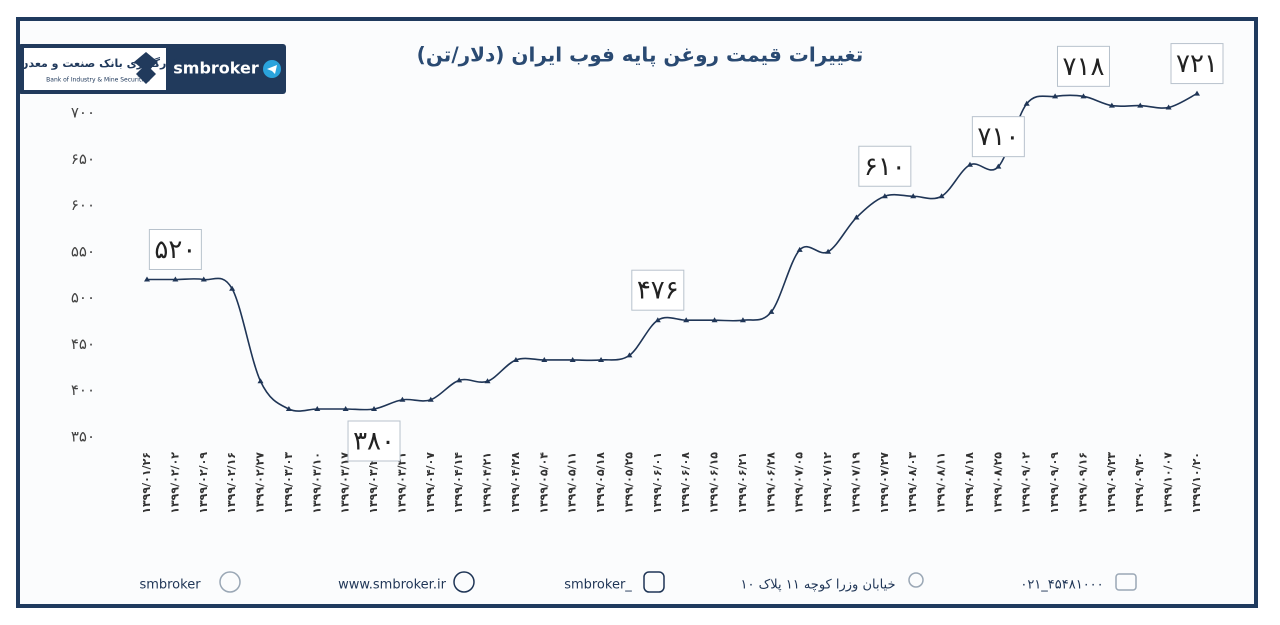 The height and width of the screenshot is (625, 1280). What do you see at coordinates (1197, 64) in the screenshot?
I see `value-label: ۷۲۱` at bounding box center [1197, 64].